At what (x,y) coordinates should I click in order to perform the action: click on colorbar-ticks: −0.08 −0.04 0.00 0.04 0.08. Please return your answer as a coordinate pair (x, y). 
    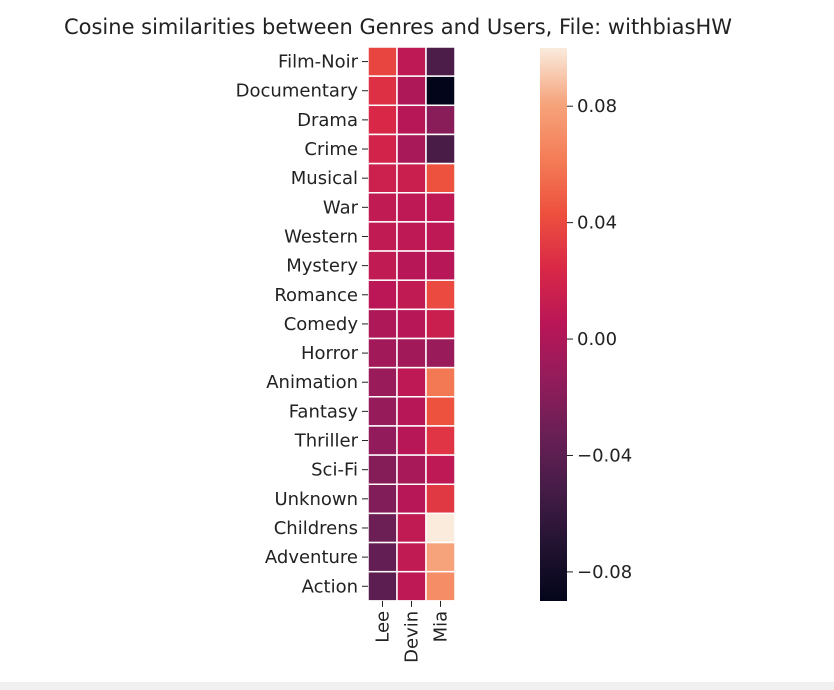
    Looking at the image, I should click on (599, 339).